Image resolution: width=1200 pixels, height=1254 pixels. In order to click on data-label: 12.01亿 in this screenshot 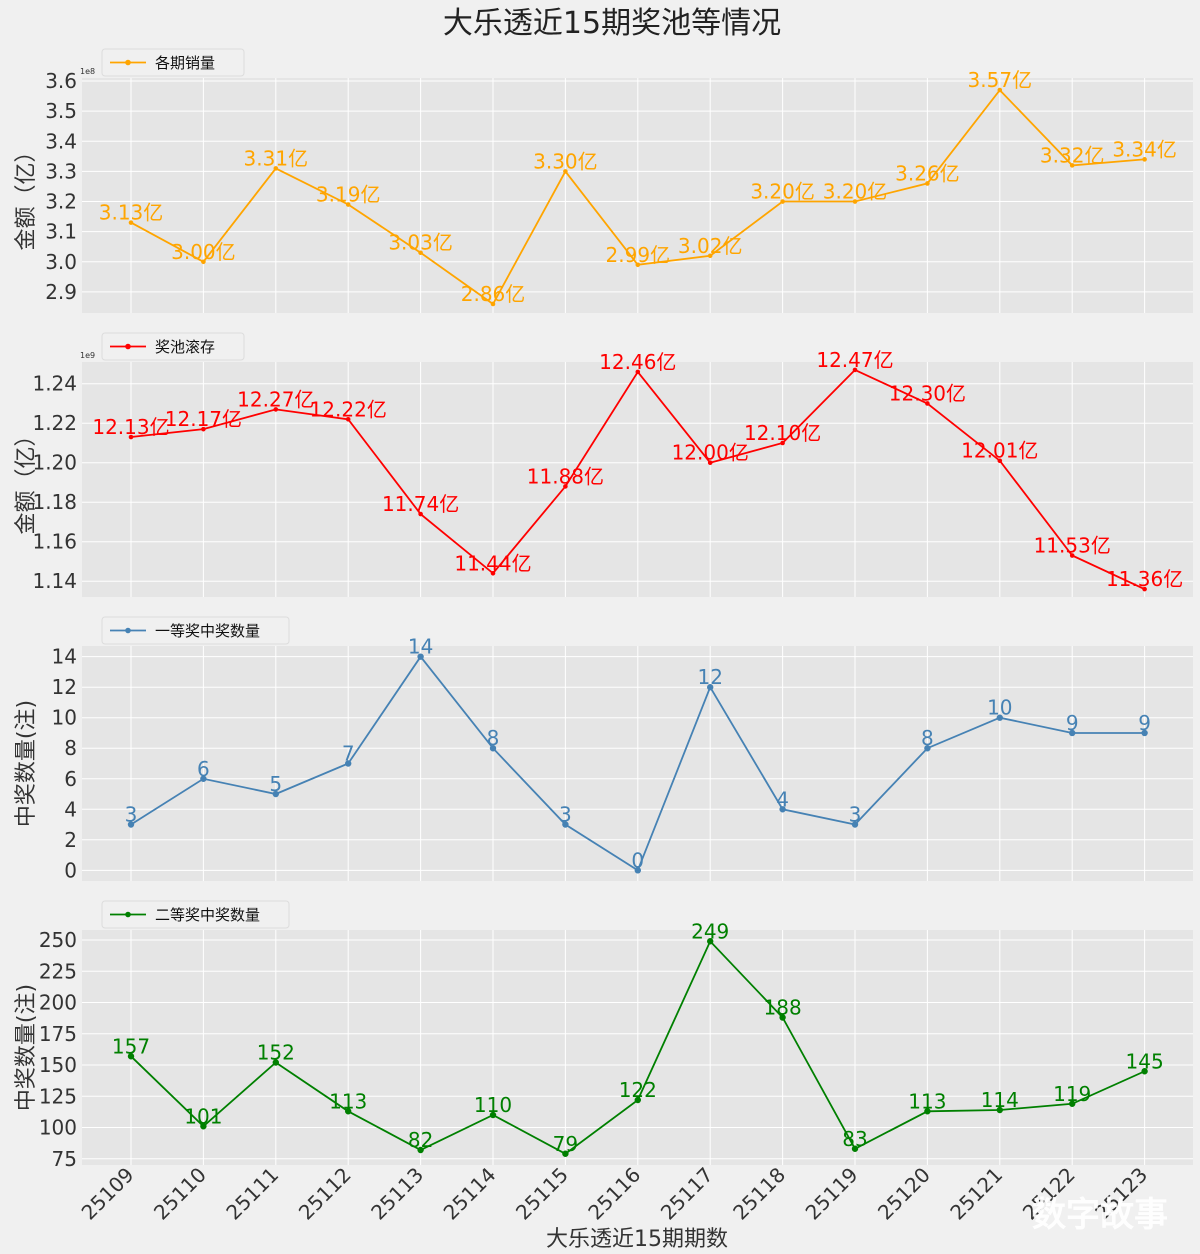, I will do `click(999, 451)`.